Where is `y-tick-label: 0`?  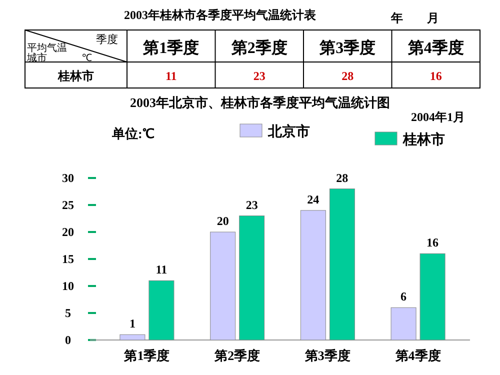
y-tick-label: 0 is located at coordinates (68, 340).